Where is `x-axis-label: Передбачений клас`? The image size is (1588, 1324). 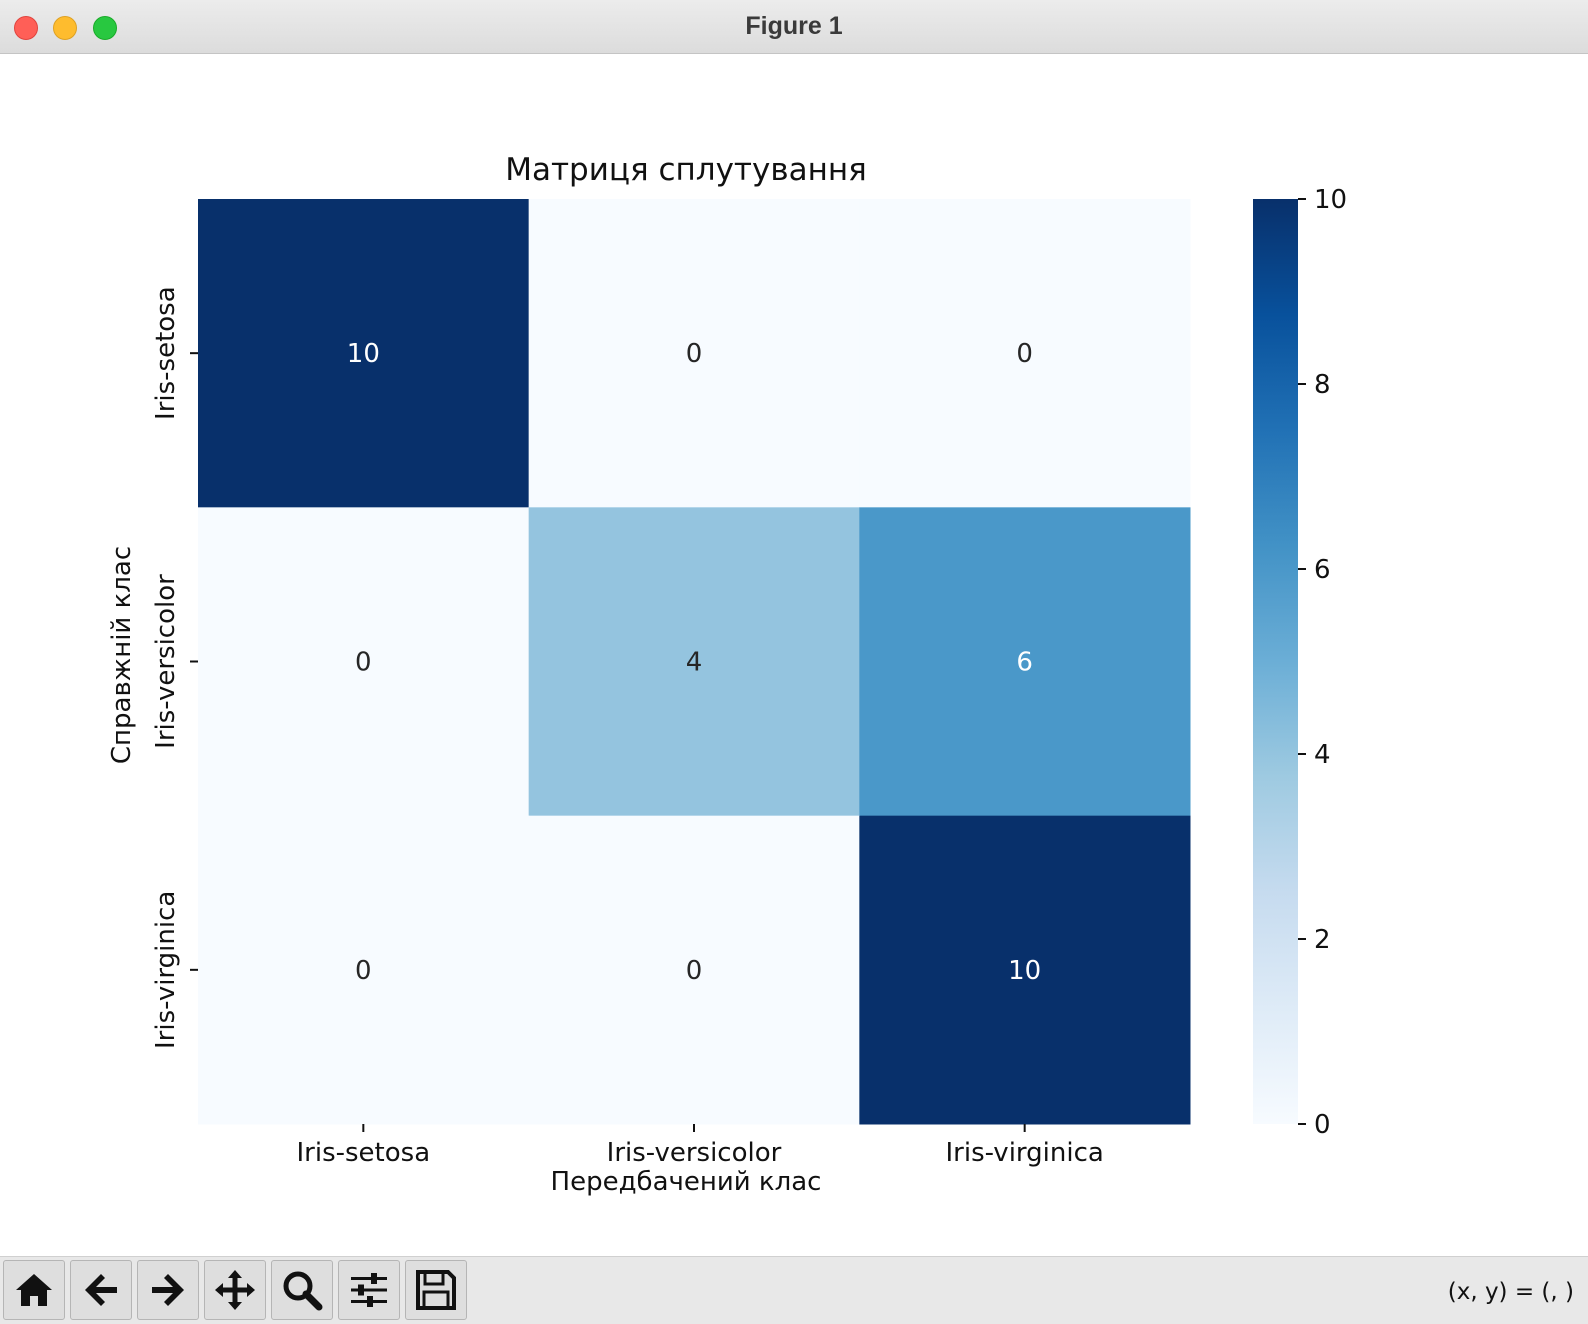
x-axis-label: Передбачений клас is located at coordinates (686, 1182).